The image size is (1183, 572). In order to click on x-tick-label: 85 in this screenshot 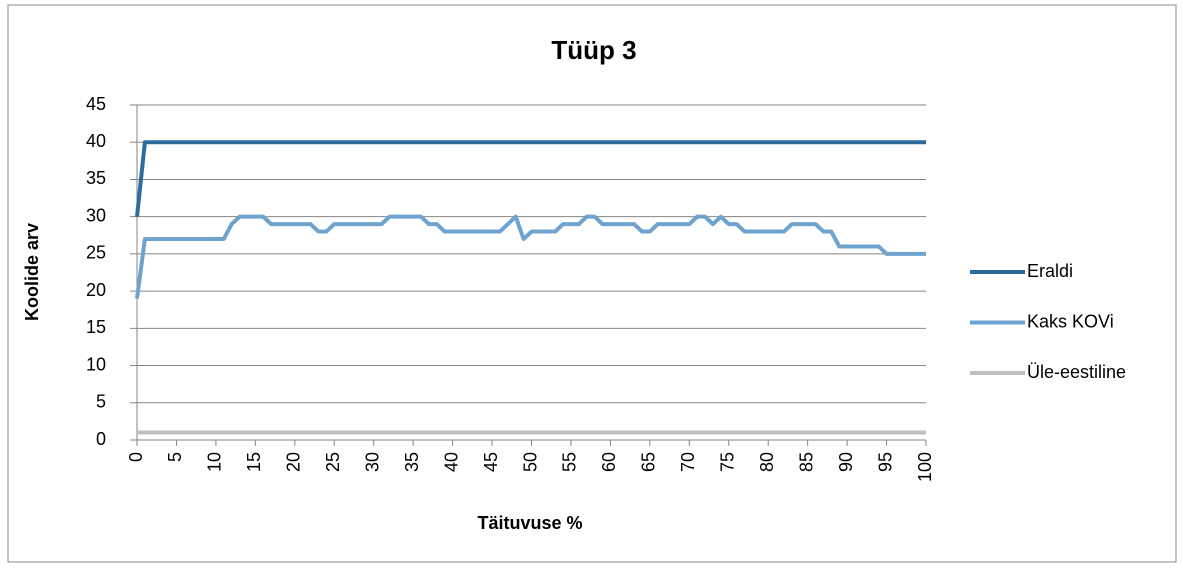, I will do `click(806, 462)`.